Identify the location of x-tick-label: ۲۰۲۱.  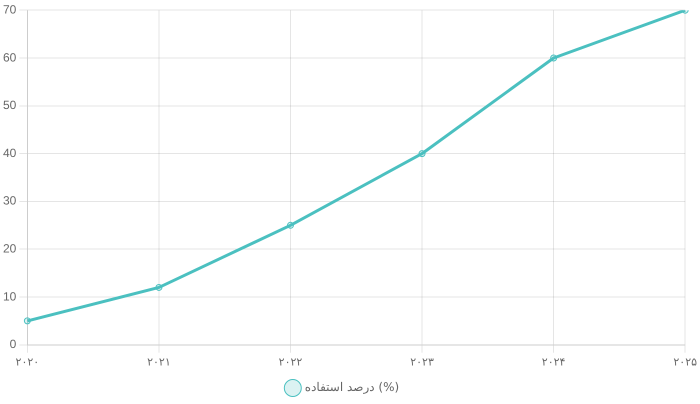
(159, 361).